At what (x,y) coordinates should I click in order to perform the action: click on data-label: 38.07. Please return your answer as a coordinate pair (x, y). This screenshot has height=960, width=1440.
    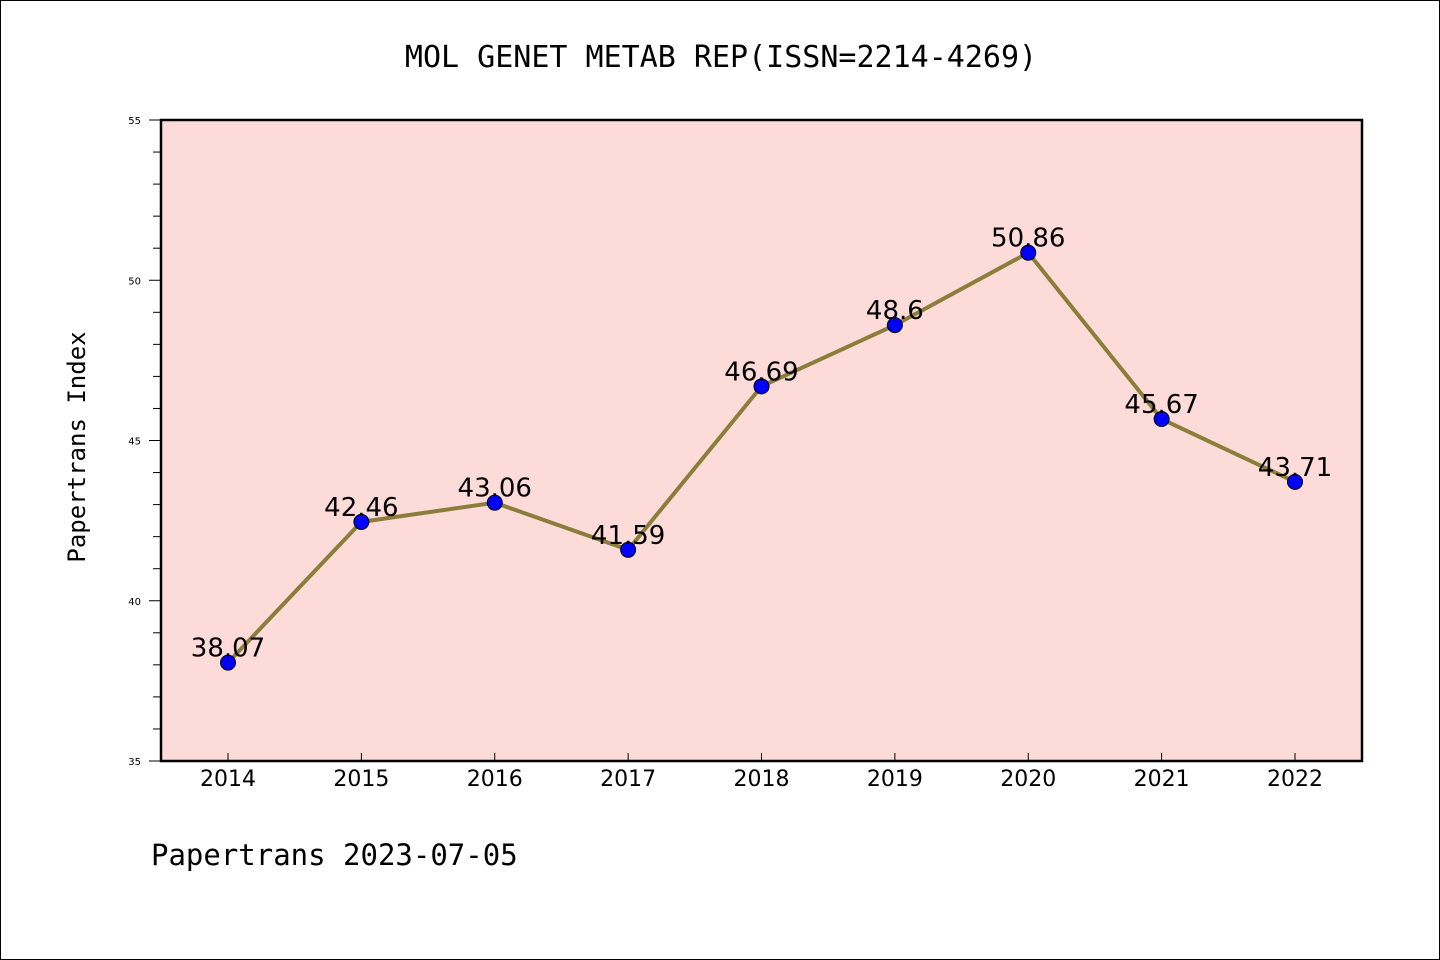
    Looking at the image, I should click on (228, 649).